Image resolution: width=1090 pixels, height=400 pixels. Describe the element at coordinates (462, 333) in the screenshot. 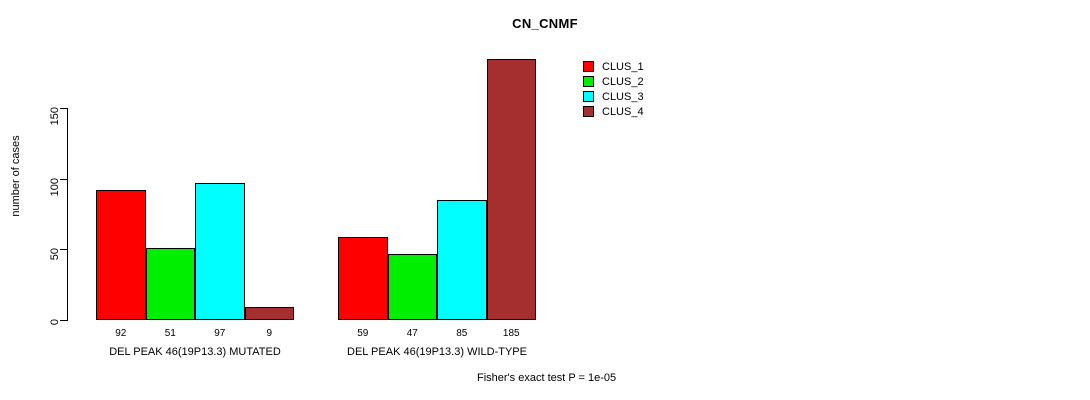

I see `bar-value-label: 85` at that location.